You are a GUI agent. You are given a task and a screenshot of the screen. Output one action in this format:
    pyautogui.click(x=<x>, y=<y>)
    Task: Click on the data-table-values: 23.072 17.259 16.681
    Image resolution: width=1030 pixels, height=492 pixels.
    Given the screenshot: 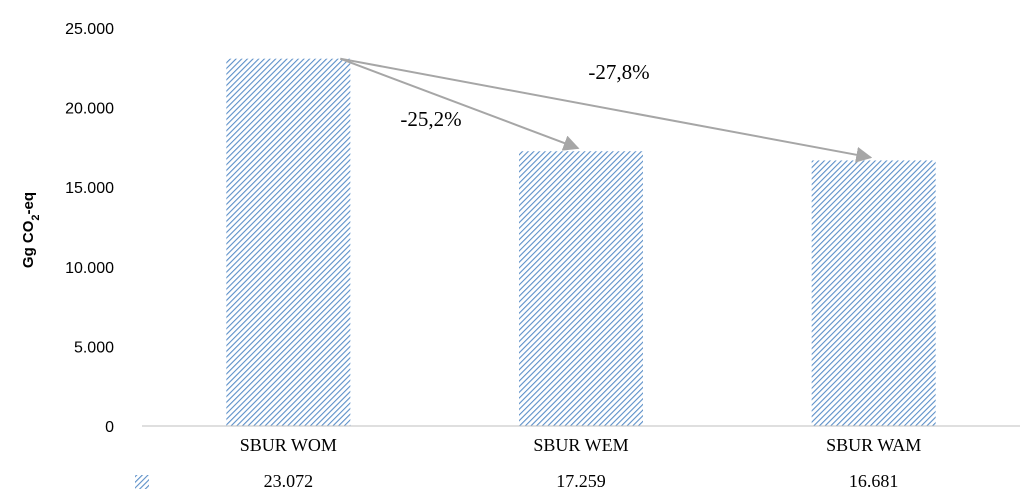 What is the action you would take?
    pyautogui.click(x=581, y=481)
    